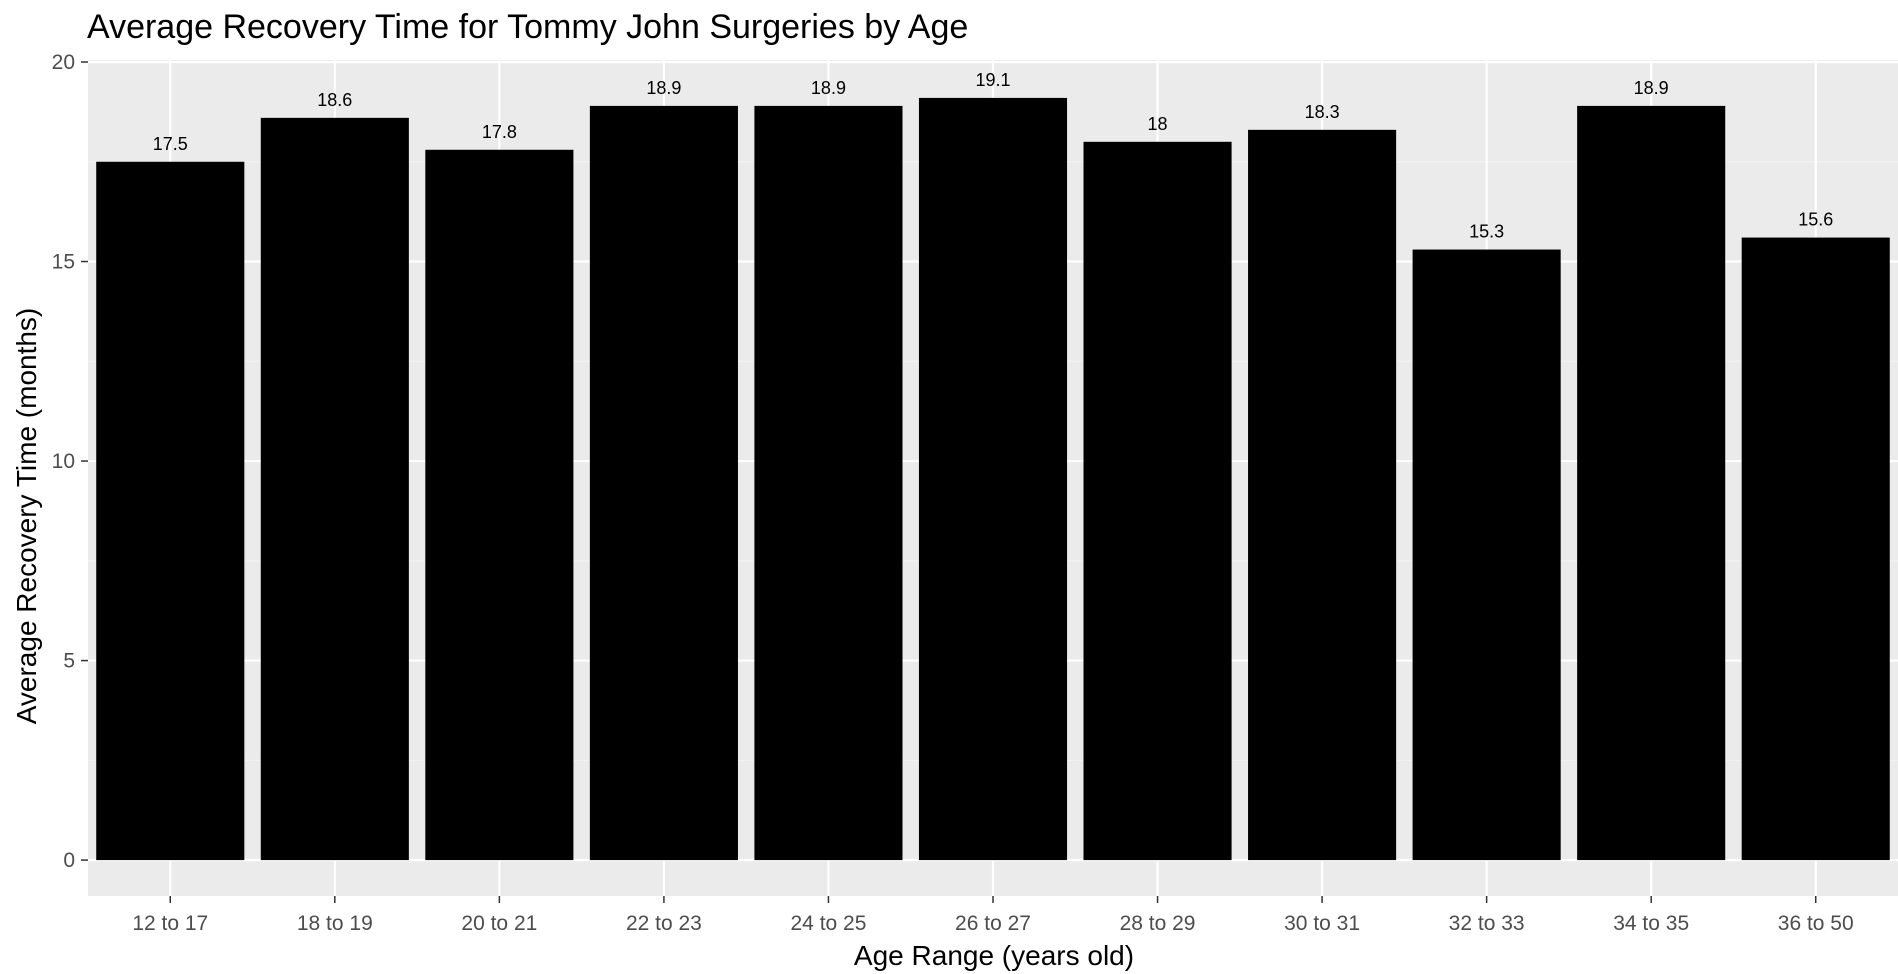 This screenshot has height=974, width=1898. Describe the element at coordinates (992, 80) in the screenshot. I see `data-label: 19.1` at that location.